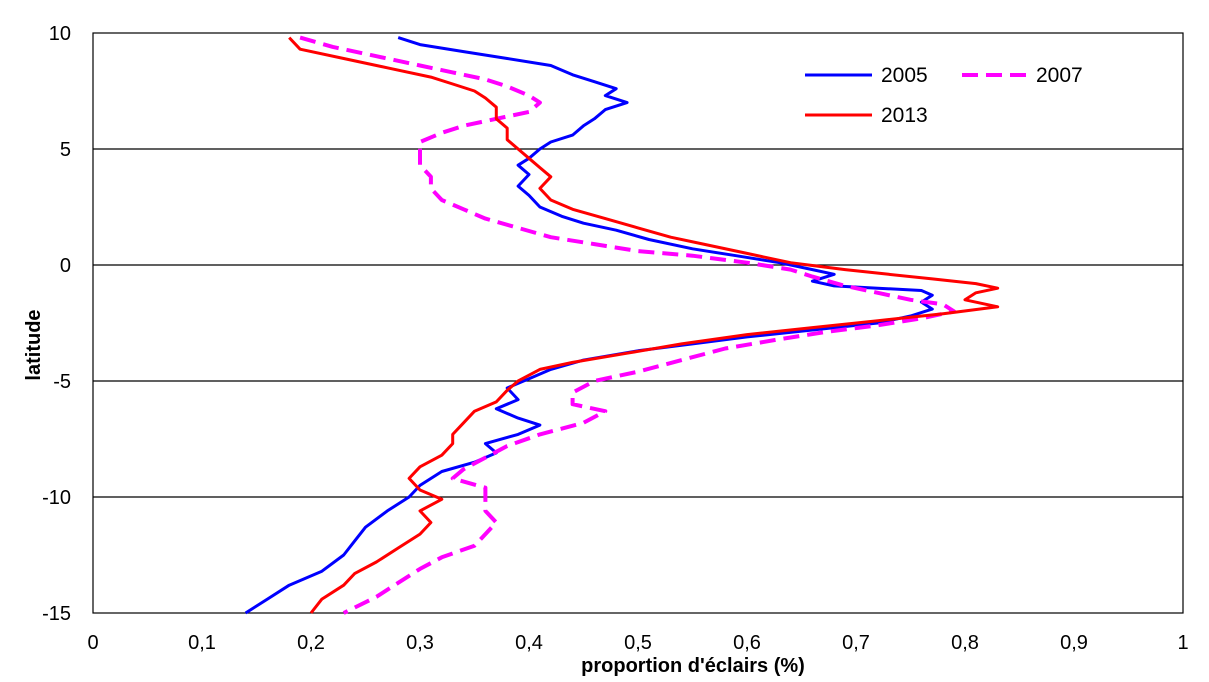 This screenshot has height=682, width=1209. What do you see at coordinates (944, 95) in the screenshot?
I see `legend: 2005 2007 2013` at bounding box center [944, 95].